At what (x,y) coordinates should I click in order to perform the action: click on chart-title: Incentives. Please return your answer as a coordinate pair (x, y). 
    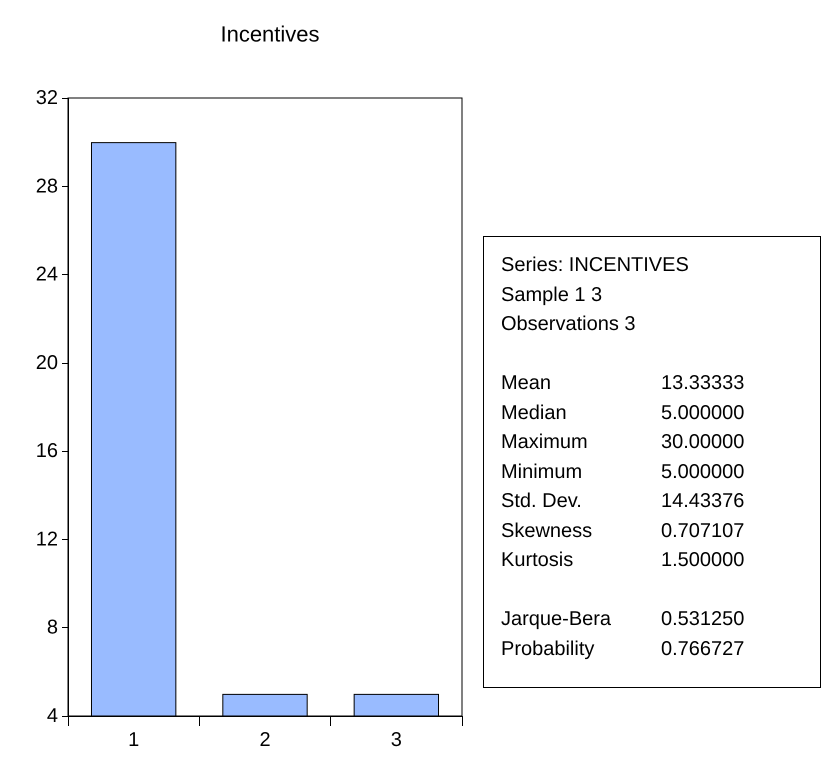
    Looking at the image, I should click on (270, 34).